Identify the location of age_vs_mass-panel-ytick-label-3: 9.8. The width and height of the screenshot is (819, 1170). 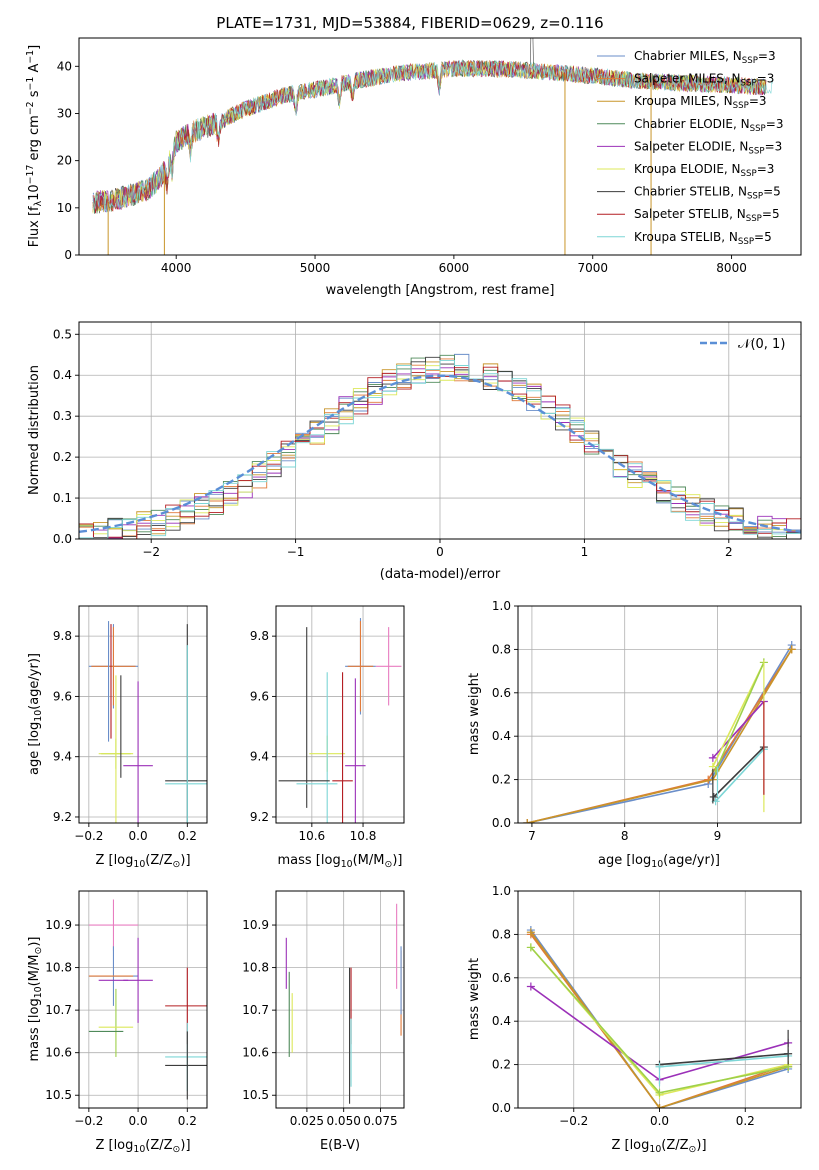
(259, 636).